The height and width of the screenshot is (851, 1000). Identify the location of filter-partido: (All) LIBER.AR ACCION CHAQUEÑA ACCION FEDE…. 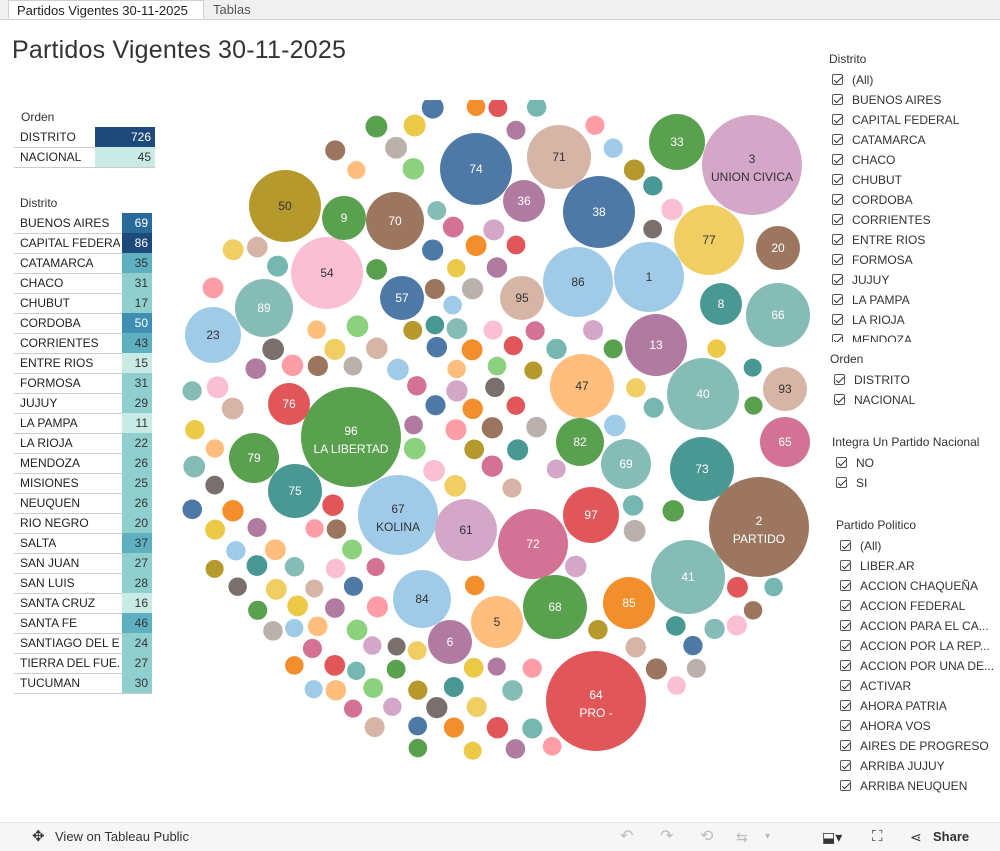
(920, 667).